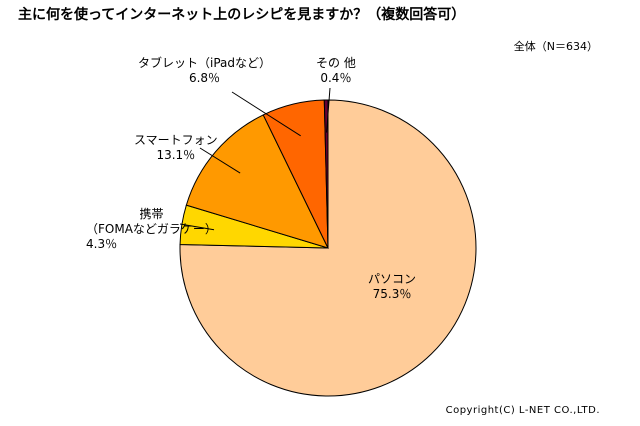 Image resolution: width=640 pixels, height=426 pixels. What do you see at coordinates (242, 15) in the screenshot?
I see `chart-title: 主に何を使ってインターネット上のレシピを見ますか？（複数回答可）` at bounding box center [242, 15].